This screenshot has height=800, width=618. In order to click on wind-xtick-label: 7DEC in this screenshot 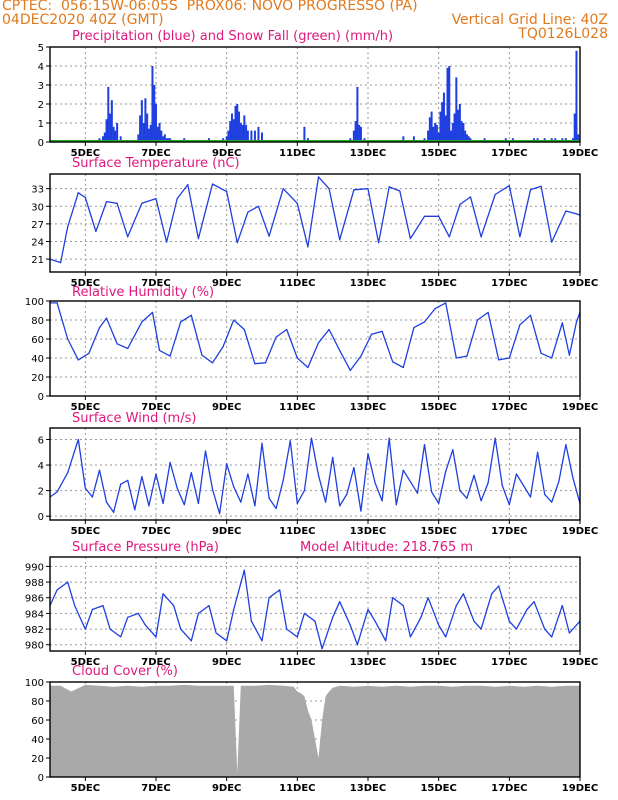, I will do `click(155, 531)`.